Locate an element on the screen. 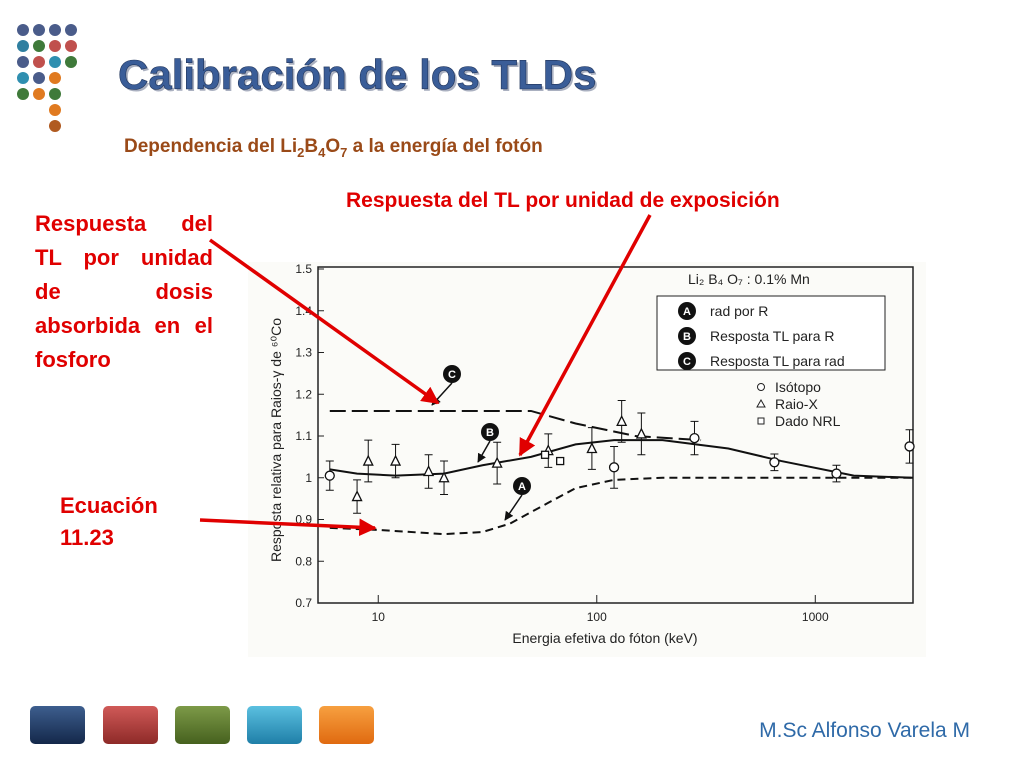  legend-label: rad por R is located at coordinates (739, 311).